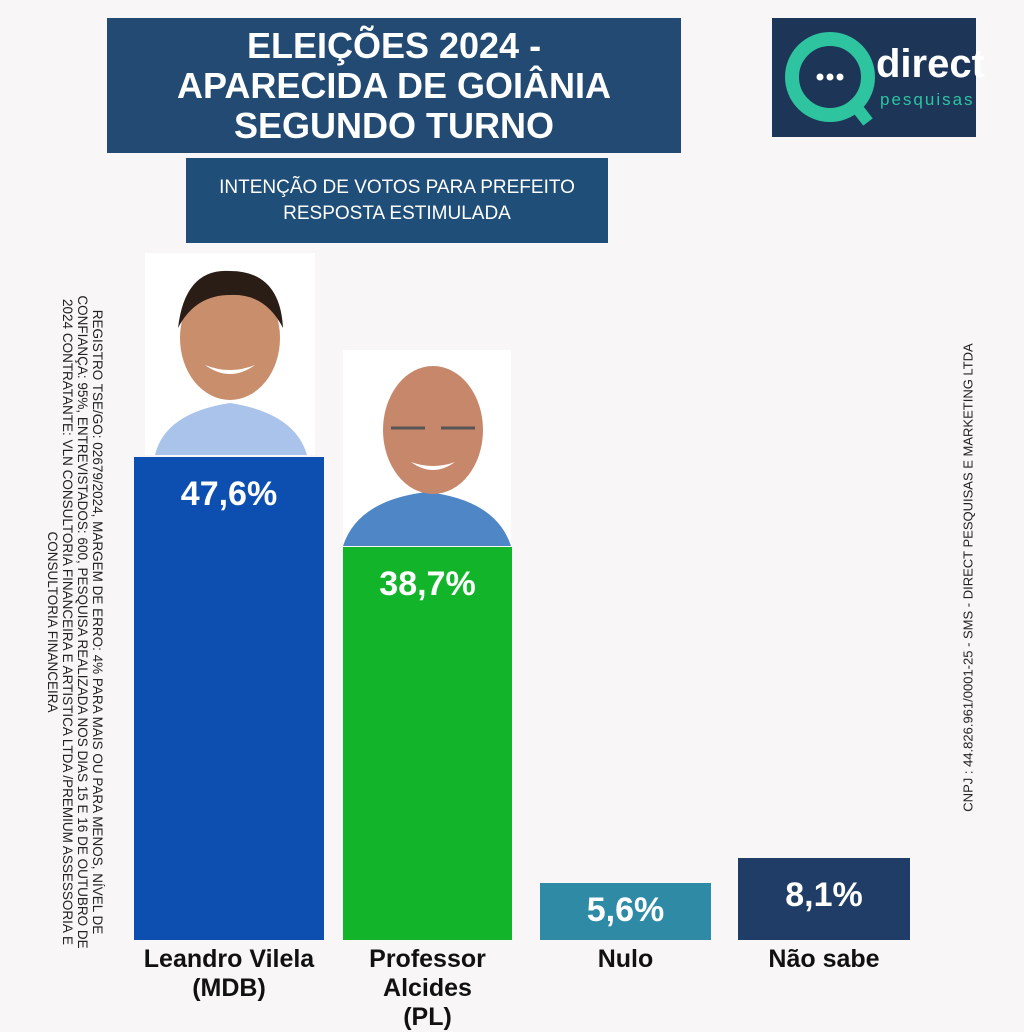 Image resolution: width=1024 pixels, height=1032 pixels. What do you see at coordinates (930, 64) in the screenshot?
I see `brand-name: direct` at bounding box center [930, 64].